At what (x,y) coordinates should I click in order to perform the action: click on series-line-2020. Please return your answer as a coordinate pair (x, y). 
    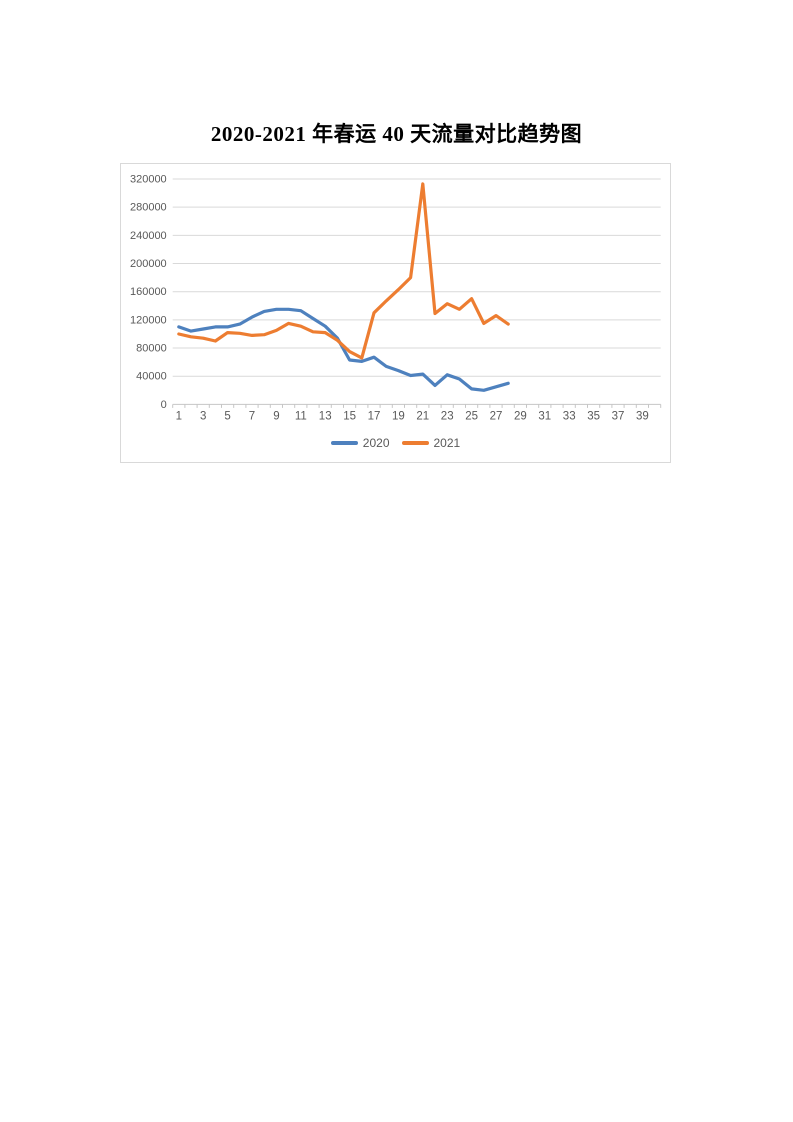
    Looking at the image, I should click on (343, 349).